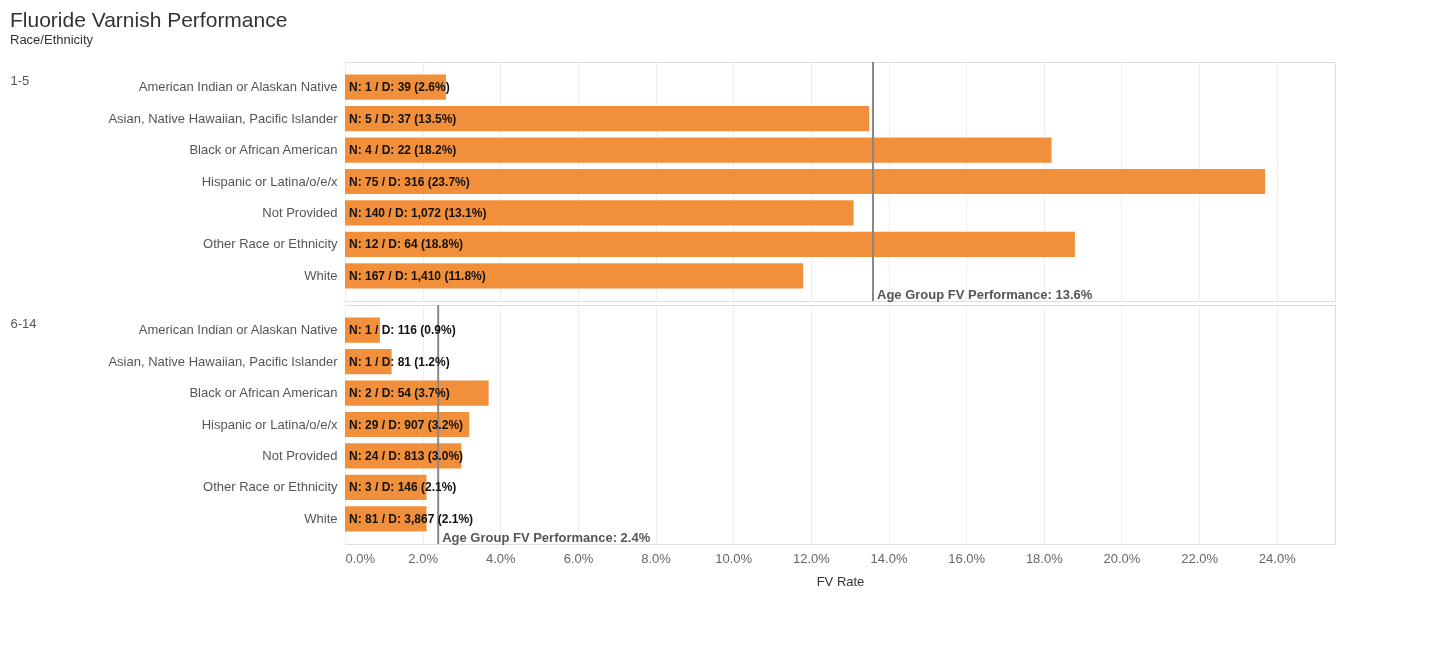 The height and width of the screenshot is (672, 1450). What do you see at coordinates (23, 323) in the screenshot?
I see `y-axis-title: 6-14` at bounding box center [23, 323].